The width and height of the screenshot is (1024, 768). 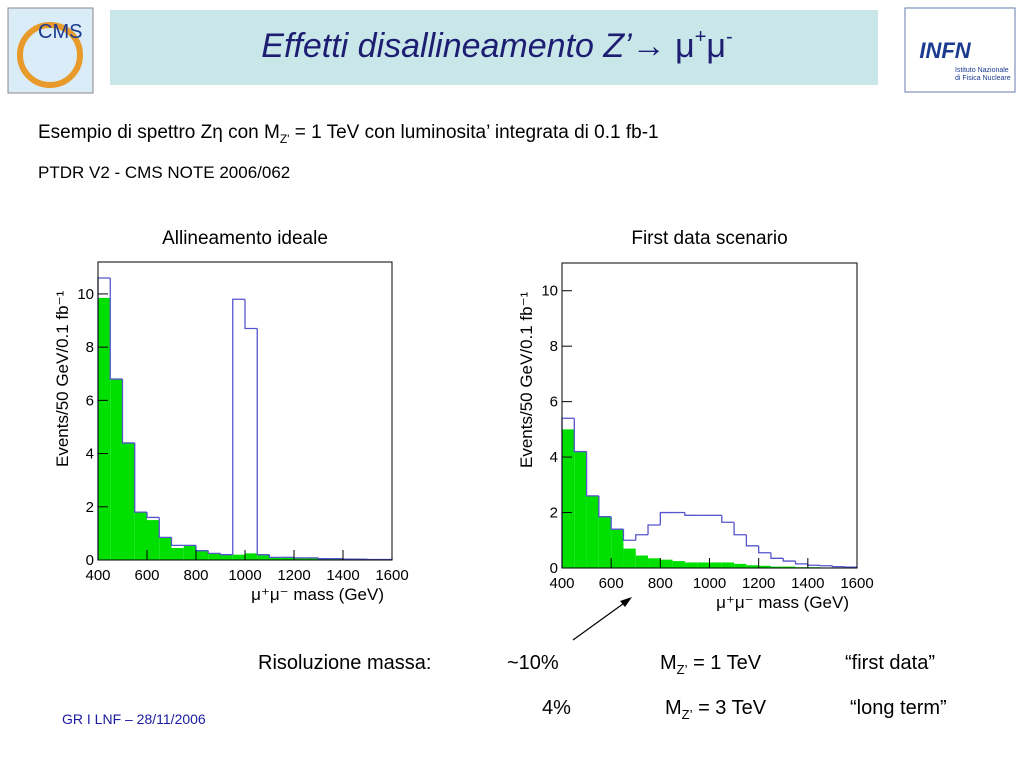 I want to click on y-tick-label: 10, so click(x=549, y=291).